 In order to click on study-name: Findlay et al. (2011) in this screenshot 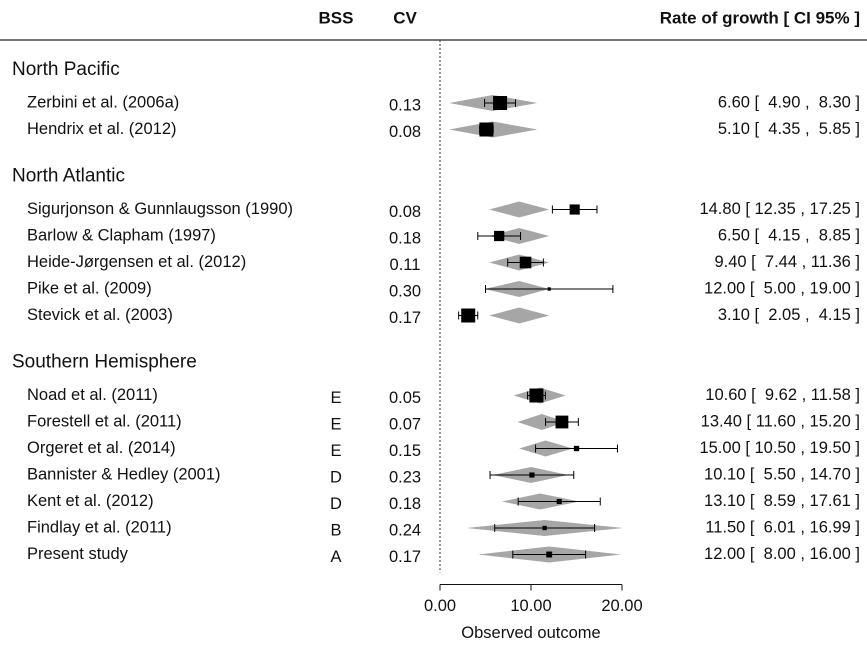, I will do `click(99, 527)`.